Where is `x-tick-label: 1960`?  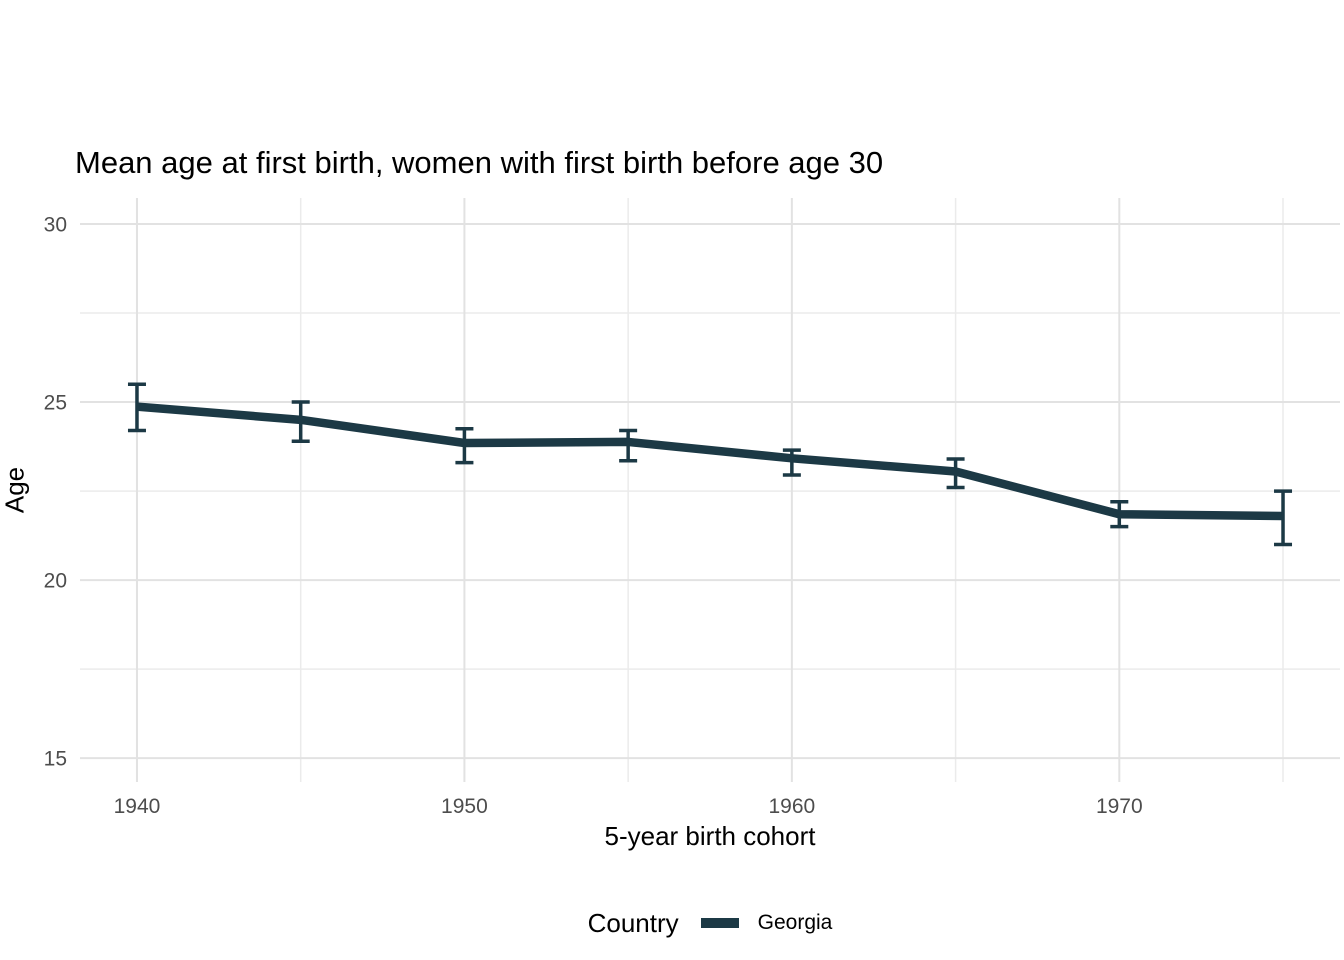 x-tick-label: 1960 is located at coordinates (792, 806).